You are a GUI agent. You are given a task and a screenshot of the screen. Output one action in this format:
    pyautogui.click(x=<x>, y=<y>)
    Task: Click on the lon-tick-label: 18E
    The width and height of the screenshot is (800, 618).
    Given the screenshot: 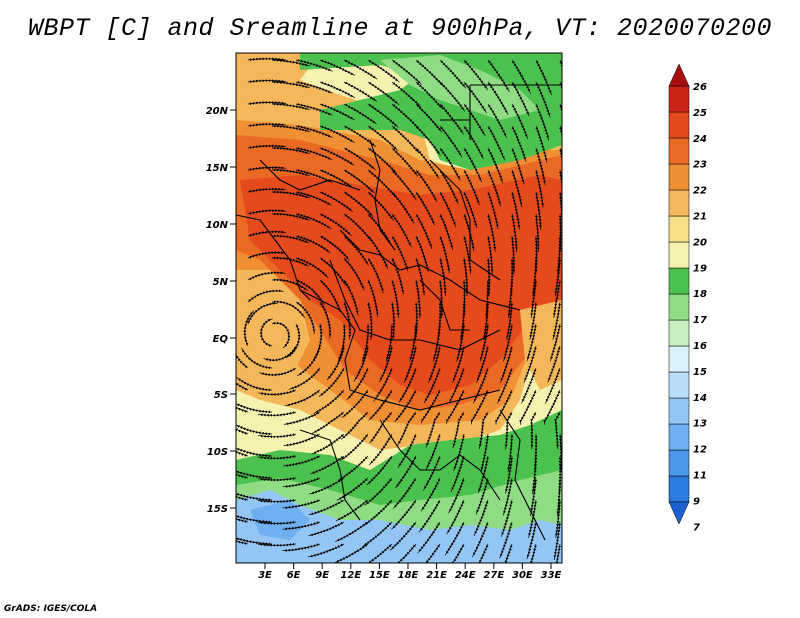 What is the action you would take?
    pyautogui.click(x=408, y=575)
    